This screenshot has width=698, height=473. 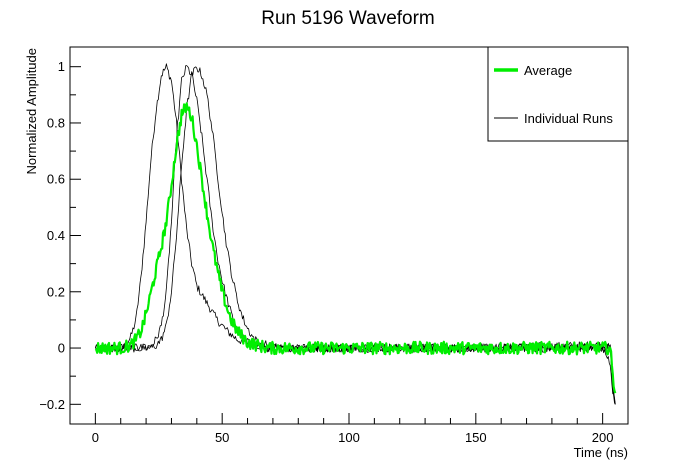 What do you see at coordinates (476, 437) in the screenshot?
I see `x-tick-label: 150` at bounding box center [476, 437].